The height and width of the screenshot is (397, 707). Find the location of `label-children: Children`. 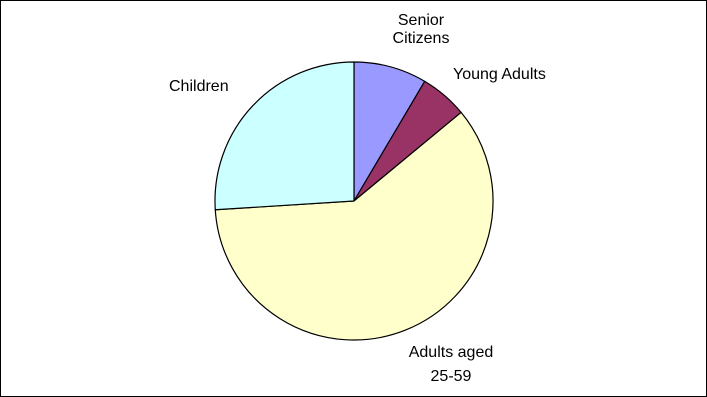

label-children: Children is located at coordinates (199, 87).